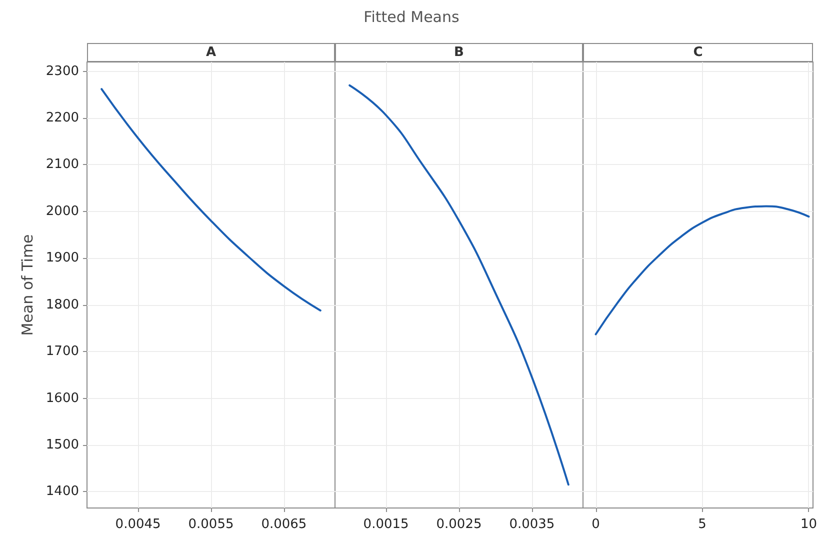  I want to click on y-tick-label: 1500, so click(62, 444).